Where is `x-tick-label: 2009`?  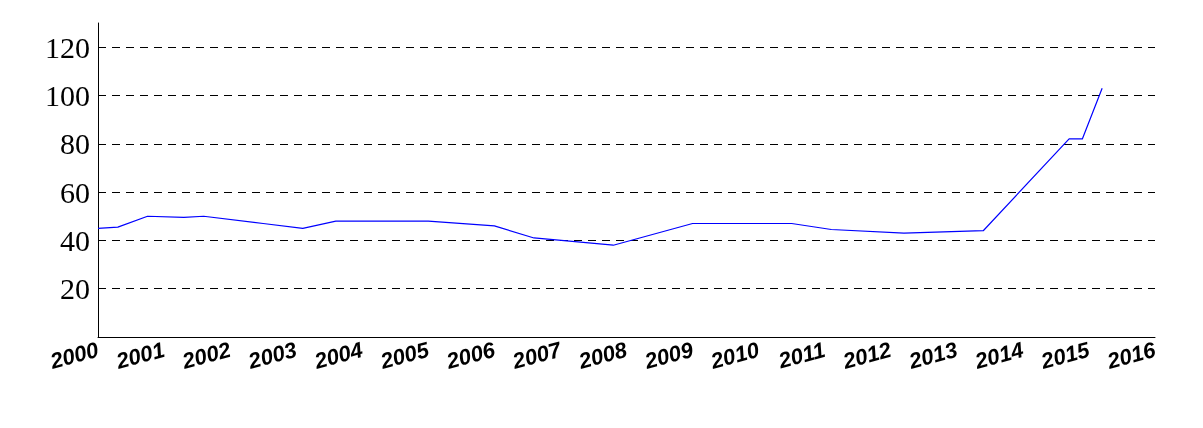 x-tick-label: 2009 is located at coordinates (669, 355).